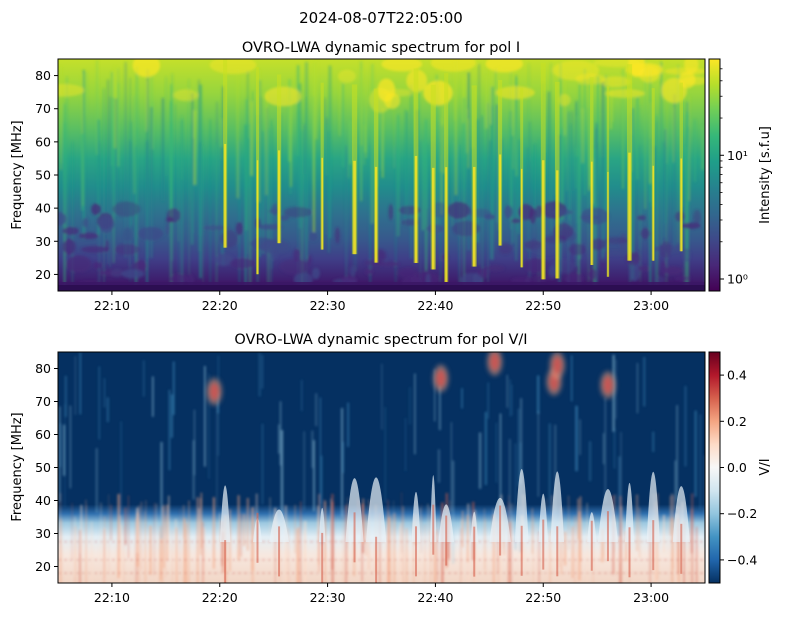 The height and width of the screenshot is (617, 790). What do you see at coordinates (714, 467) in the screenshot?
I see `vi-colorbar` at bounding box center [714, 467].